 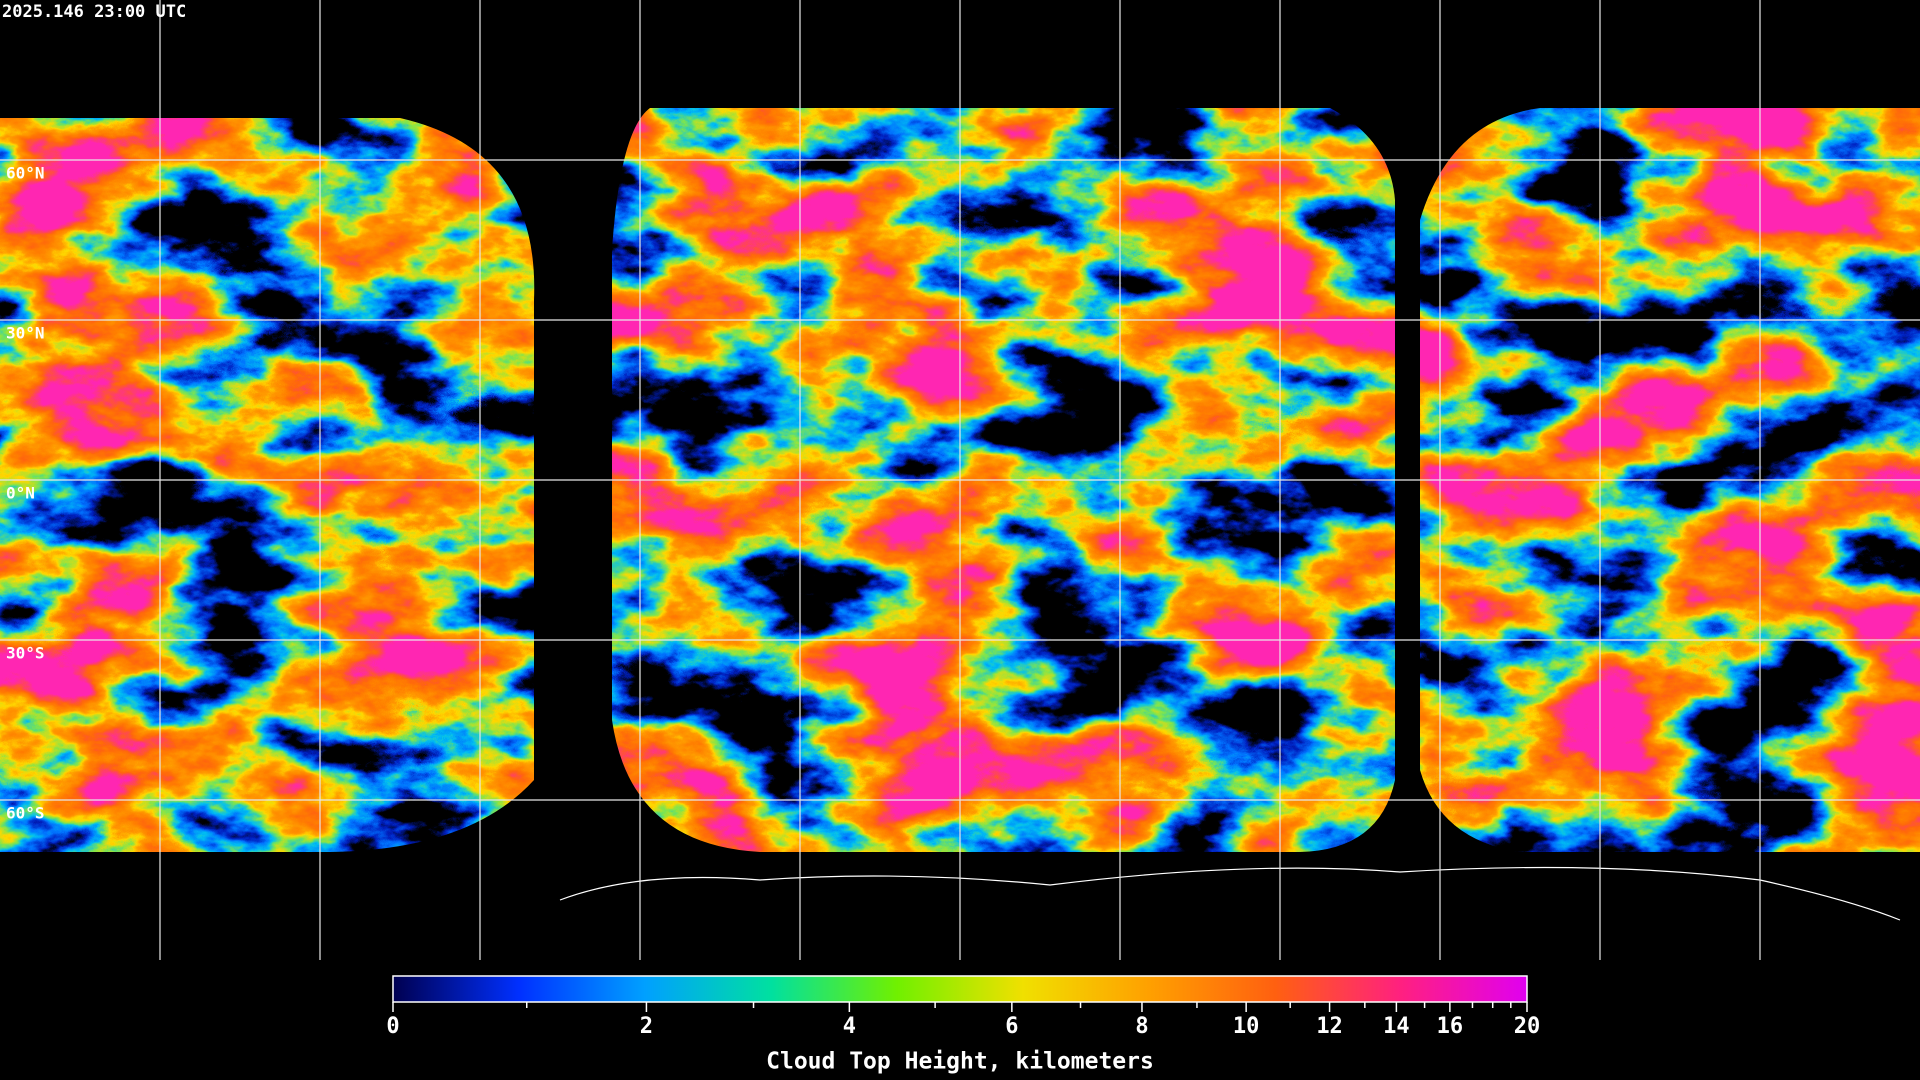 I want to click on colorbar-title: Cloud Top Height, kilometers, so click(x=960, y=1062).